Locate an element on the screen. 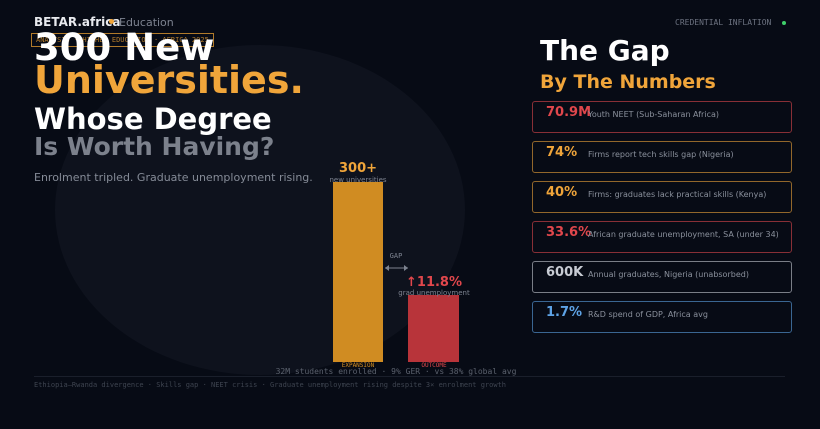 The width and height of the screenshot is (820, 429). stat-card: 70.9M Youth NEET (Sub-Saharan Africa) is located at coordinates (662, 117).